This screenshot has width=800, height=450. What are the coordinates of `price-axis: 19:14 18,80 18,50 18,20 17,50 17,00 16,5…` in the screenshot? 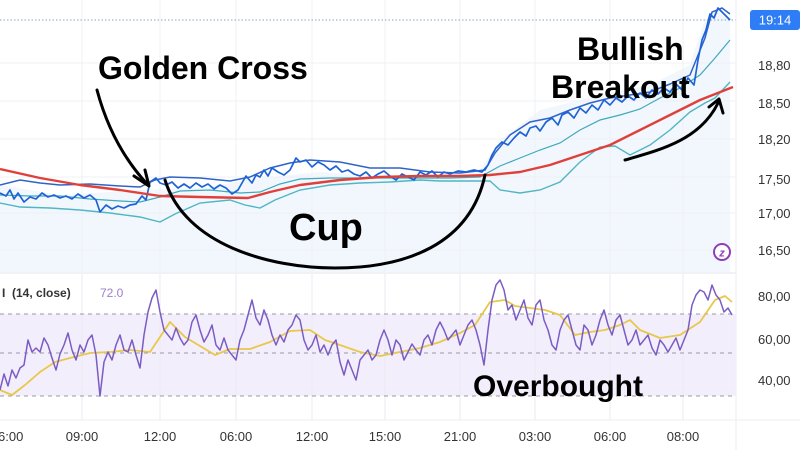 It's located at (767, 225).